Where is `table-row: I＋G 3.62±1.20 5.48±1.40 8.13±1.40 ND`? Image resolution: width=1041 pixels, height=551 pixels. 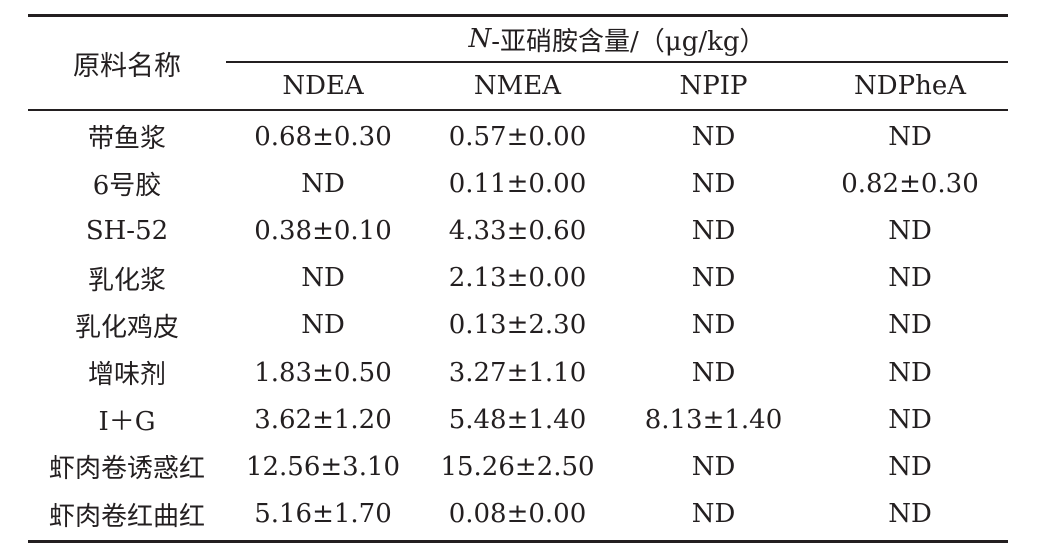
table-row: I＋G 3.62±1.20 5.48±1.40 8.13±1.40 ND is located at coordinates (518, 419).